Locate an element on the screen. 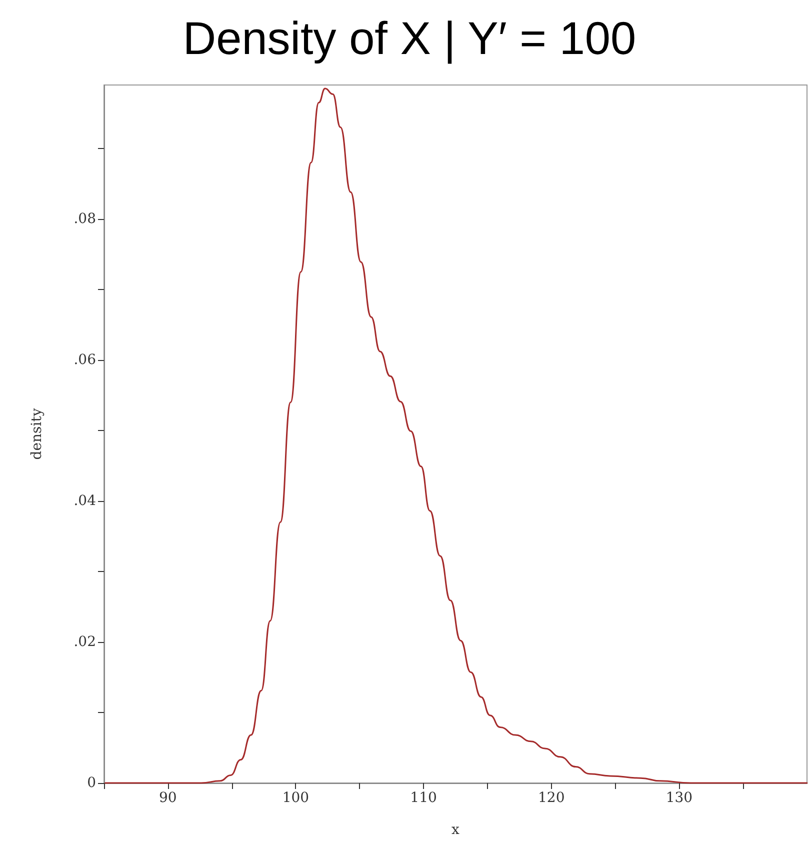 The width and height of the screenshot is (811, 864). y-tick-label: .02 is located at coordinates (85, 642).